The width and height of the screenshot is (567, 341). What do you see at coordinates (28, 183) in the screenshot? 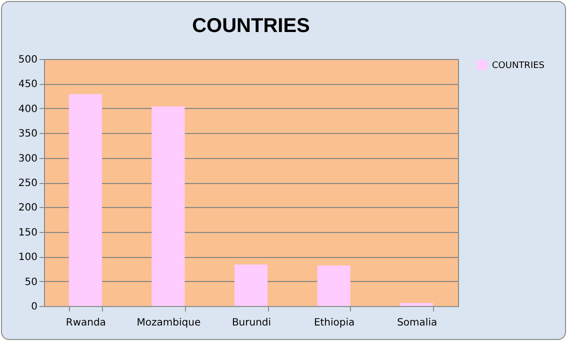
I see `y-tick-label: 250` at bounding box center [28, 183].